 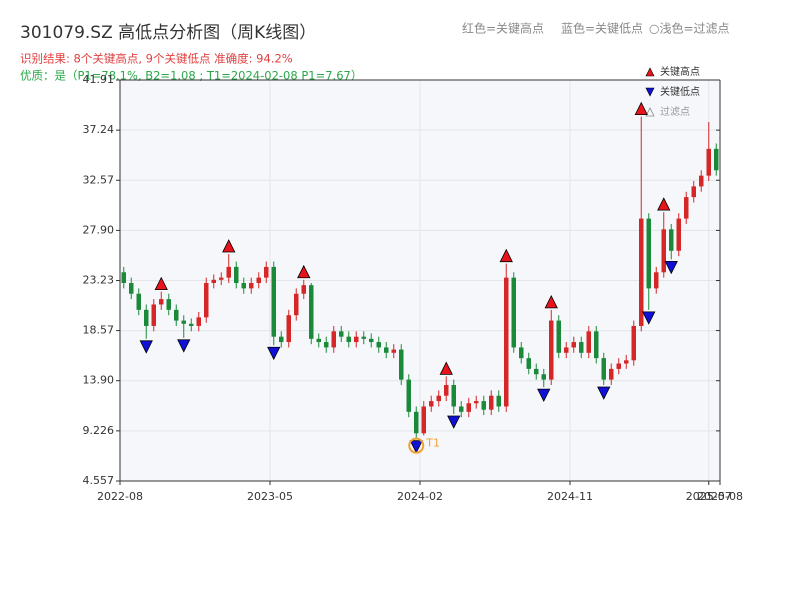 I want to click on subtitle: 识别结果: 8个关键高点, 9个关键低点 准确度: 94.2%, so click(x=156, y=59).